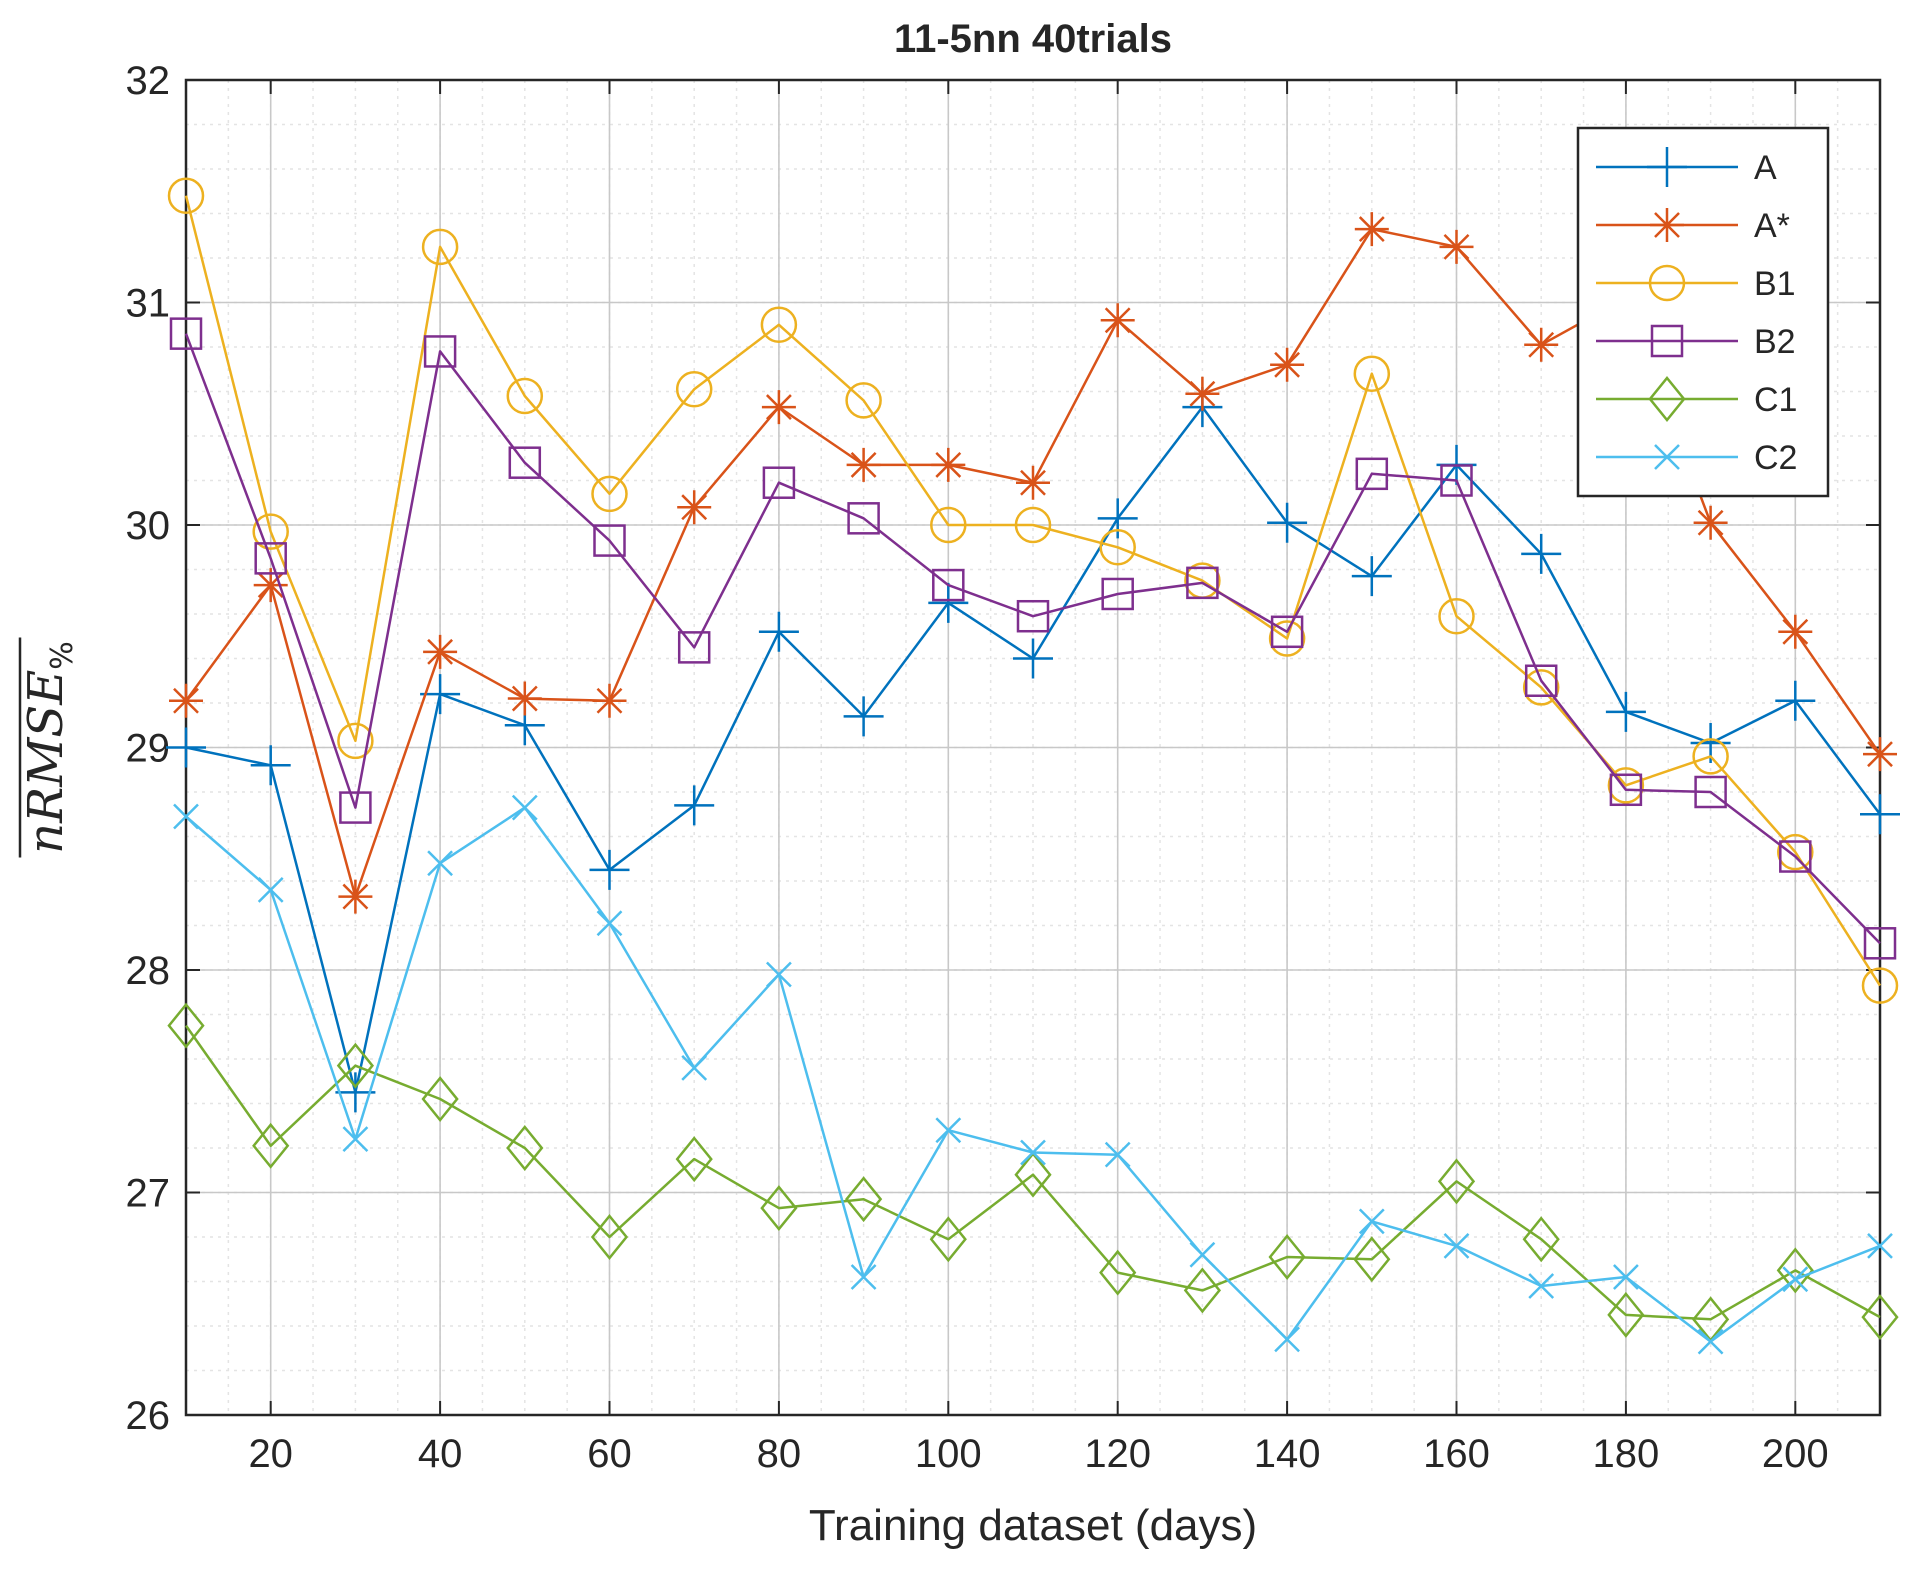 The image size is (1907, 1572). What do you see at coordinates (1775, 400) in the screenshot?
I see `legend-label: C1` at bounding box center [1775, 400].